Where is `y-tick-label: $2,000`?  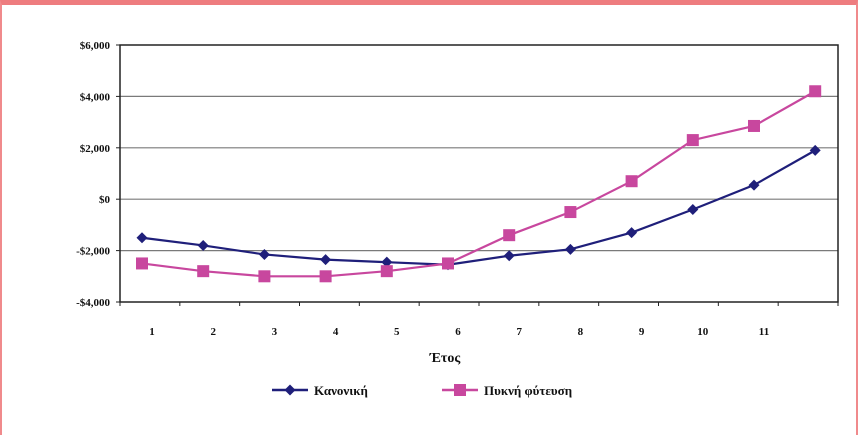
y-tick-label: $2,000 is located at coordinates (95, 149).